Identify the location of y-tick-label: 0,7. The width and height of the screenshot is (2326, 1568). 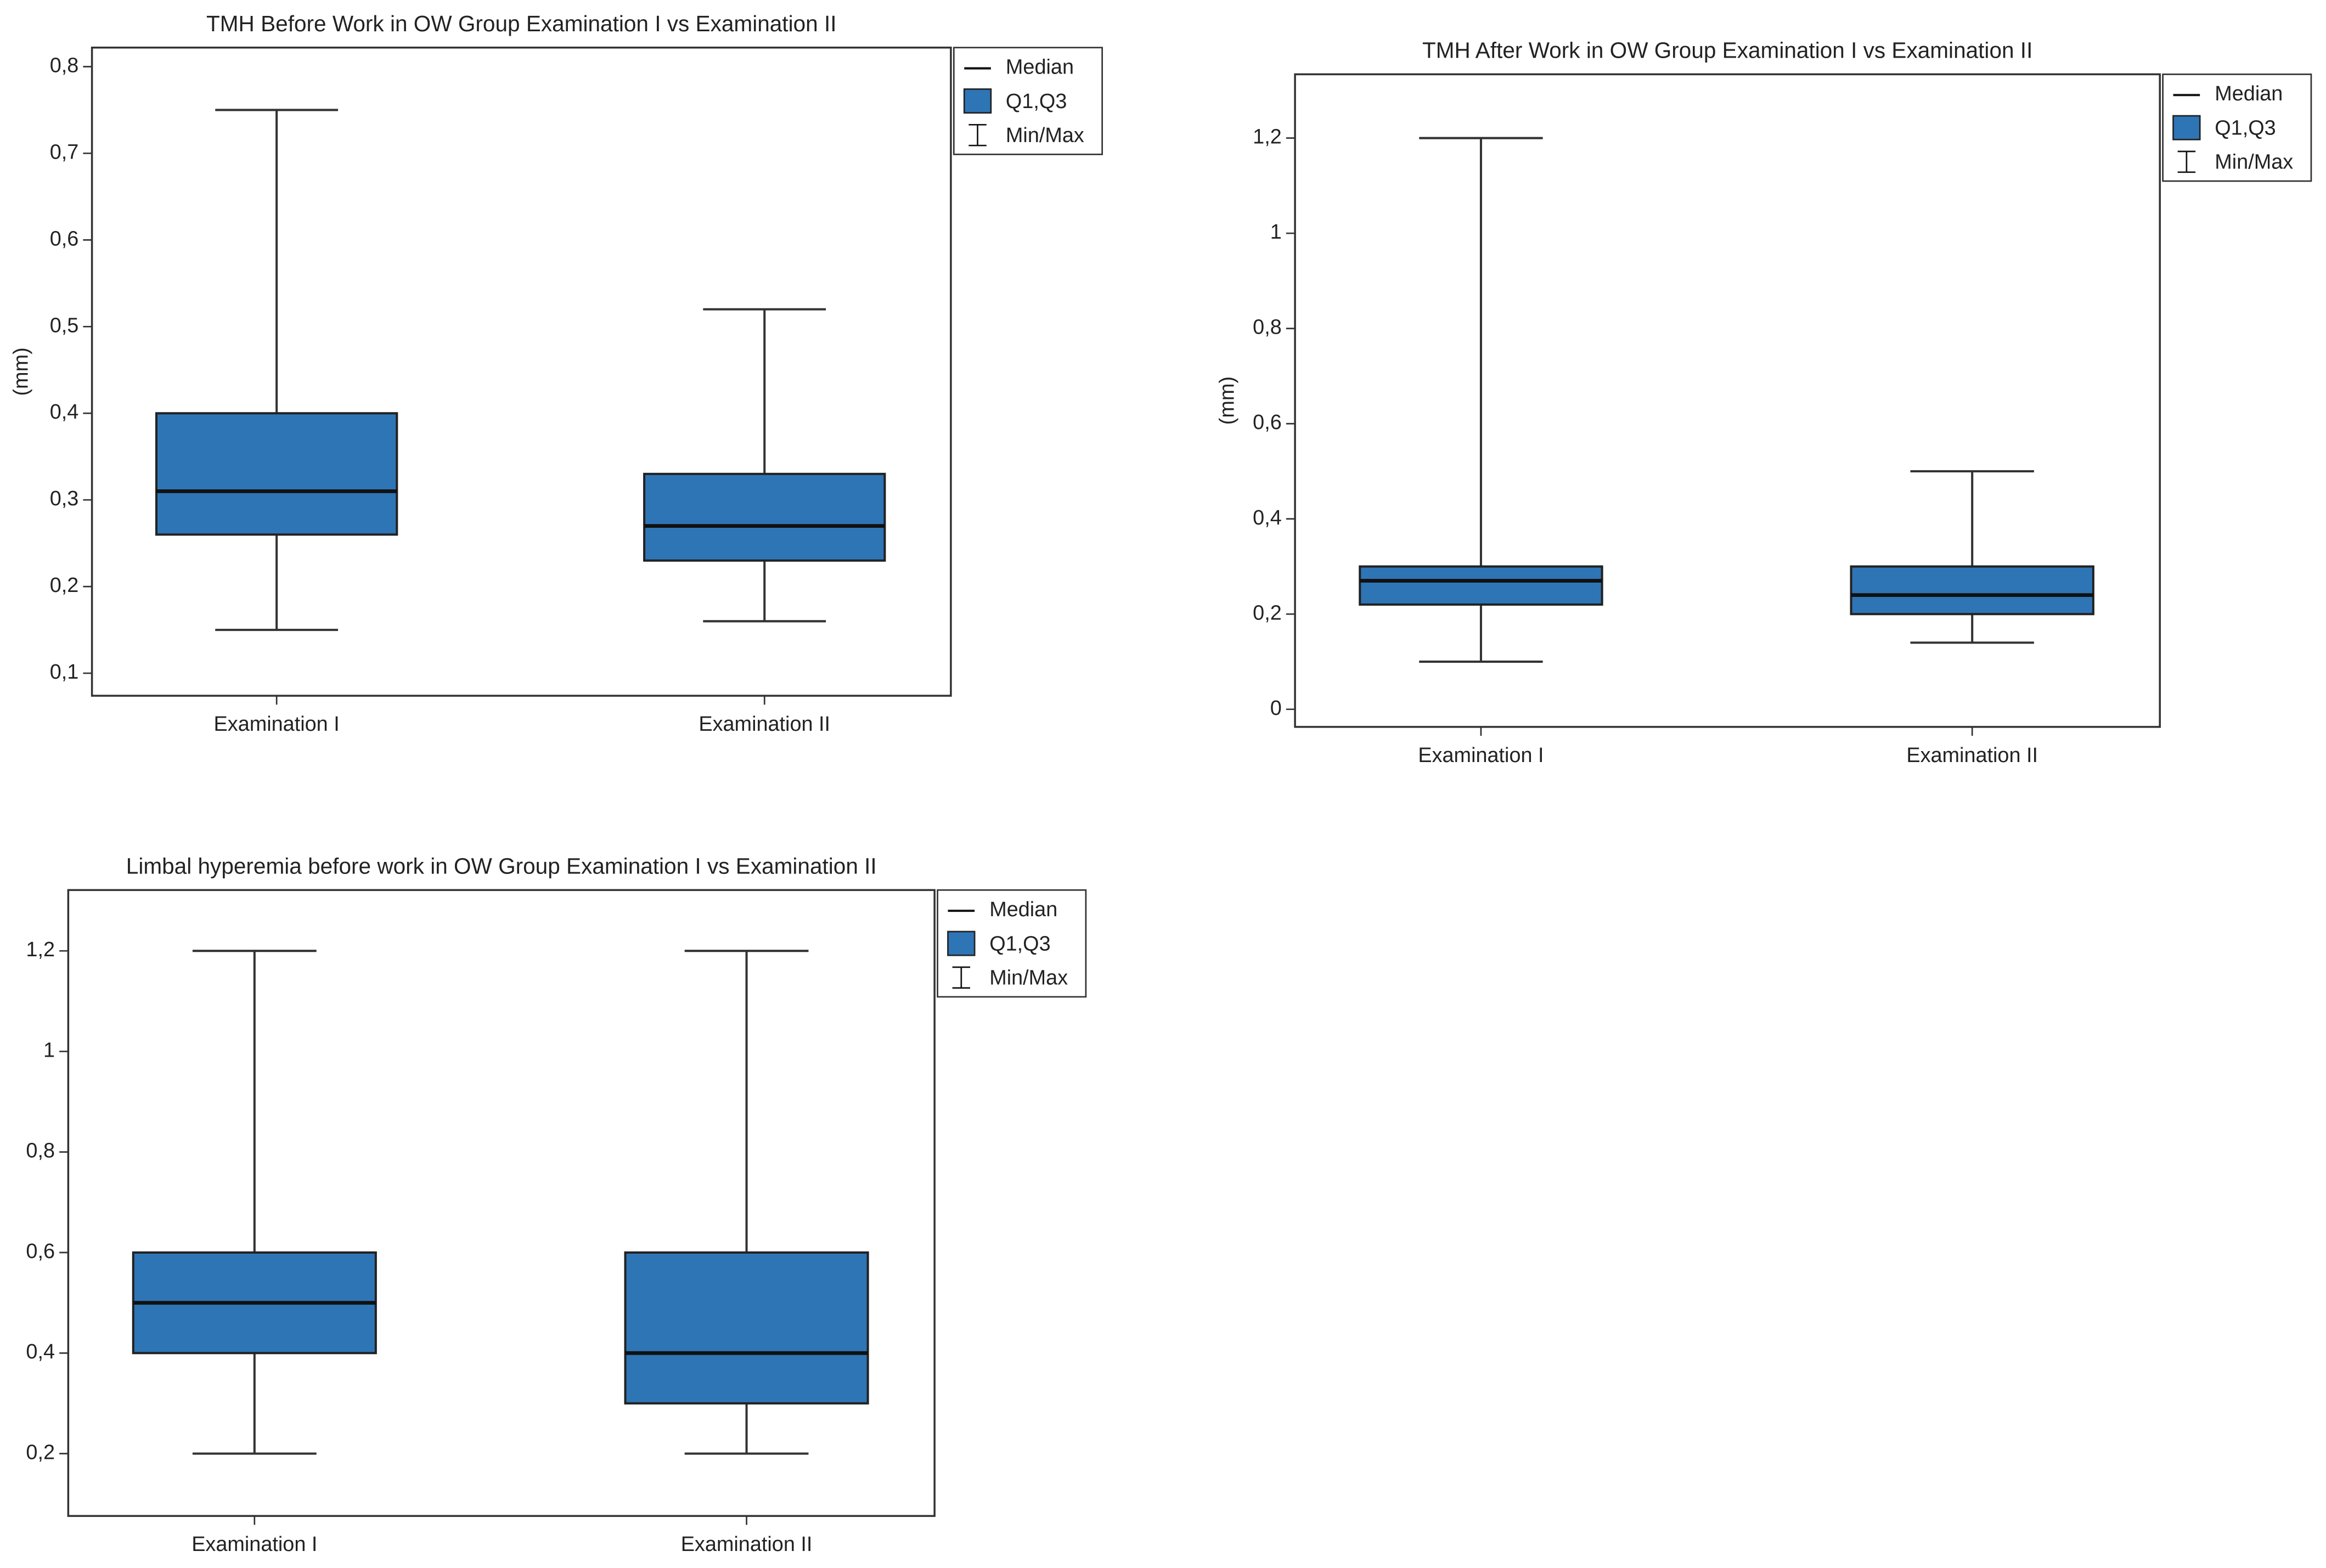
(65, 151).